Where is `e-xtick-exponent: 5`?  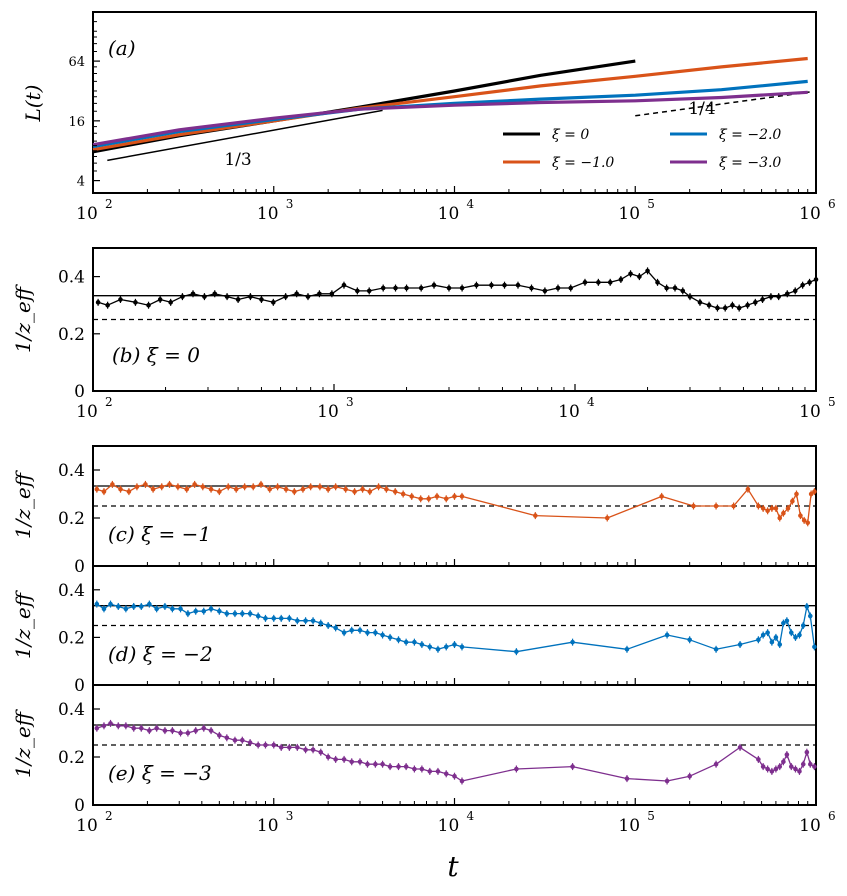 e-xtick-exponent: 5 is located at coordinates (651, 816).